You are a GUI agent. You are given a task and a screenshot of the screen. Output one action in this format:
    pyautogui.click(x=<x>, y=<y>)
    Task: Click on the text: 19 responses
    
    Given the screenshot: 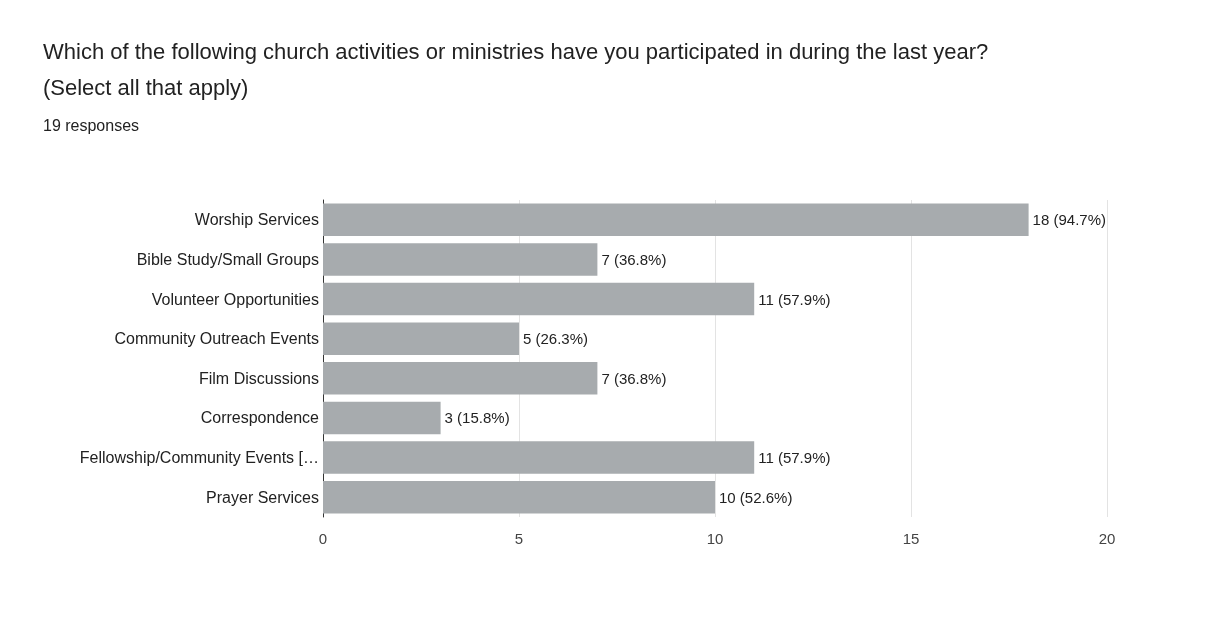 What is the action you would take?
    pyautogui.click(x=91, y=125)
    